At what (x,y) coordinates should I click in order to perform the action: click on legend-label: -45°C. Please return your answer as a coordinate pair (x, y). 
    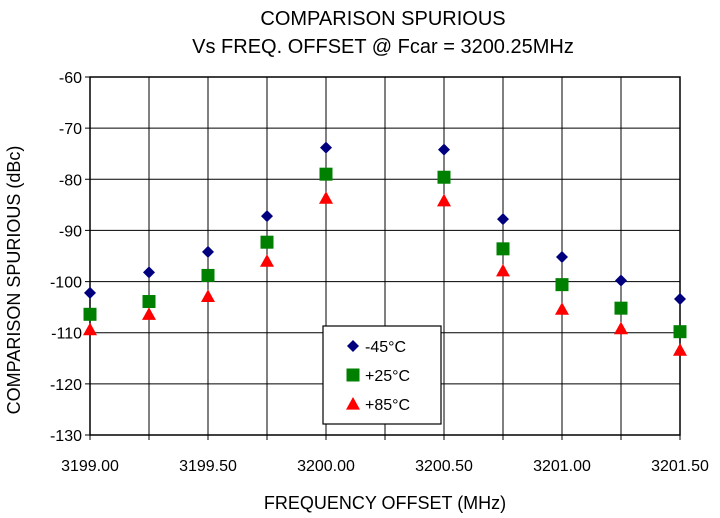
    Looking at the image, I should click on (385, 347).